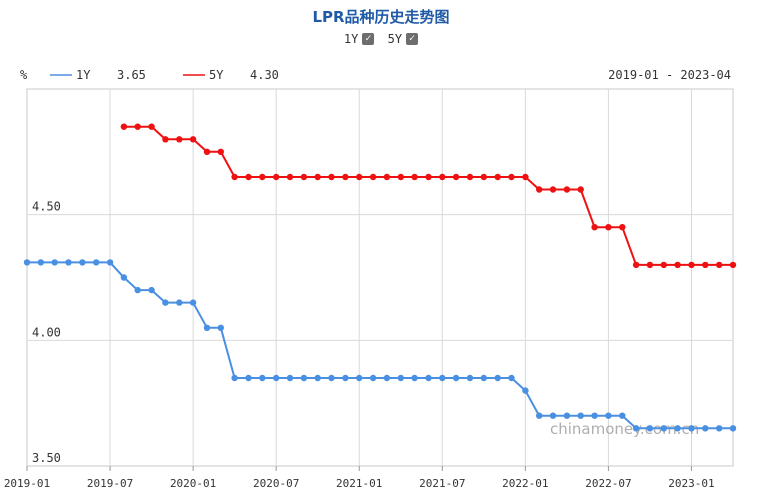 The height and width of the screenshot is (498, 762). What do you see at coordinates (395, 39) in the screenshot?
I see `toggle-5y-label: 5Y` at bounding box center [395, 39].